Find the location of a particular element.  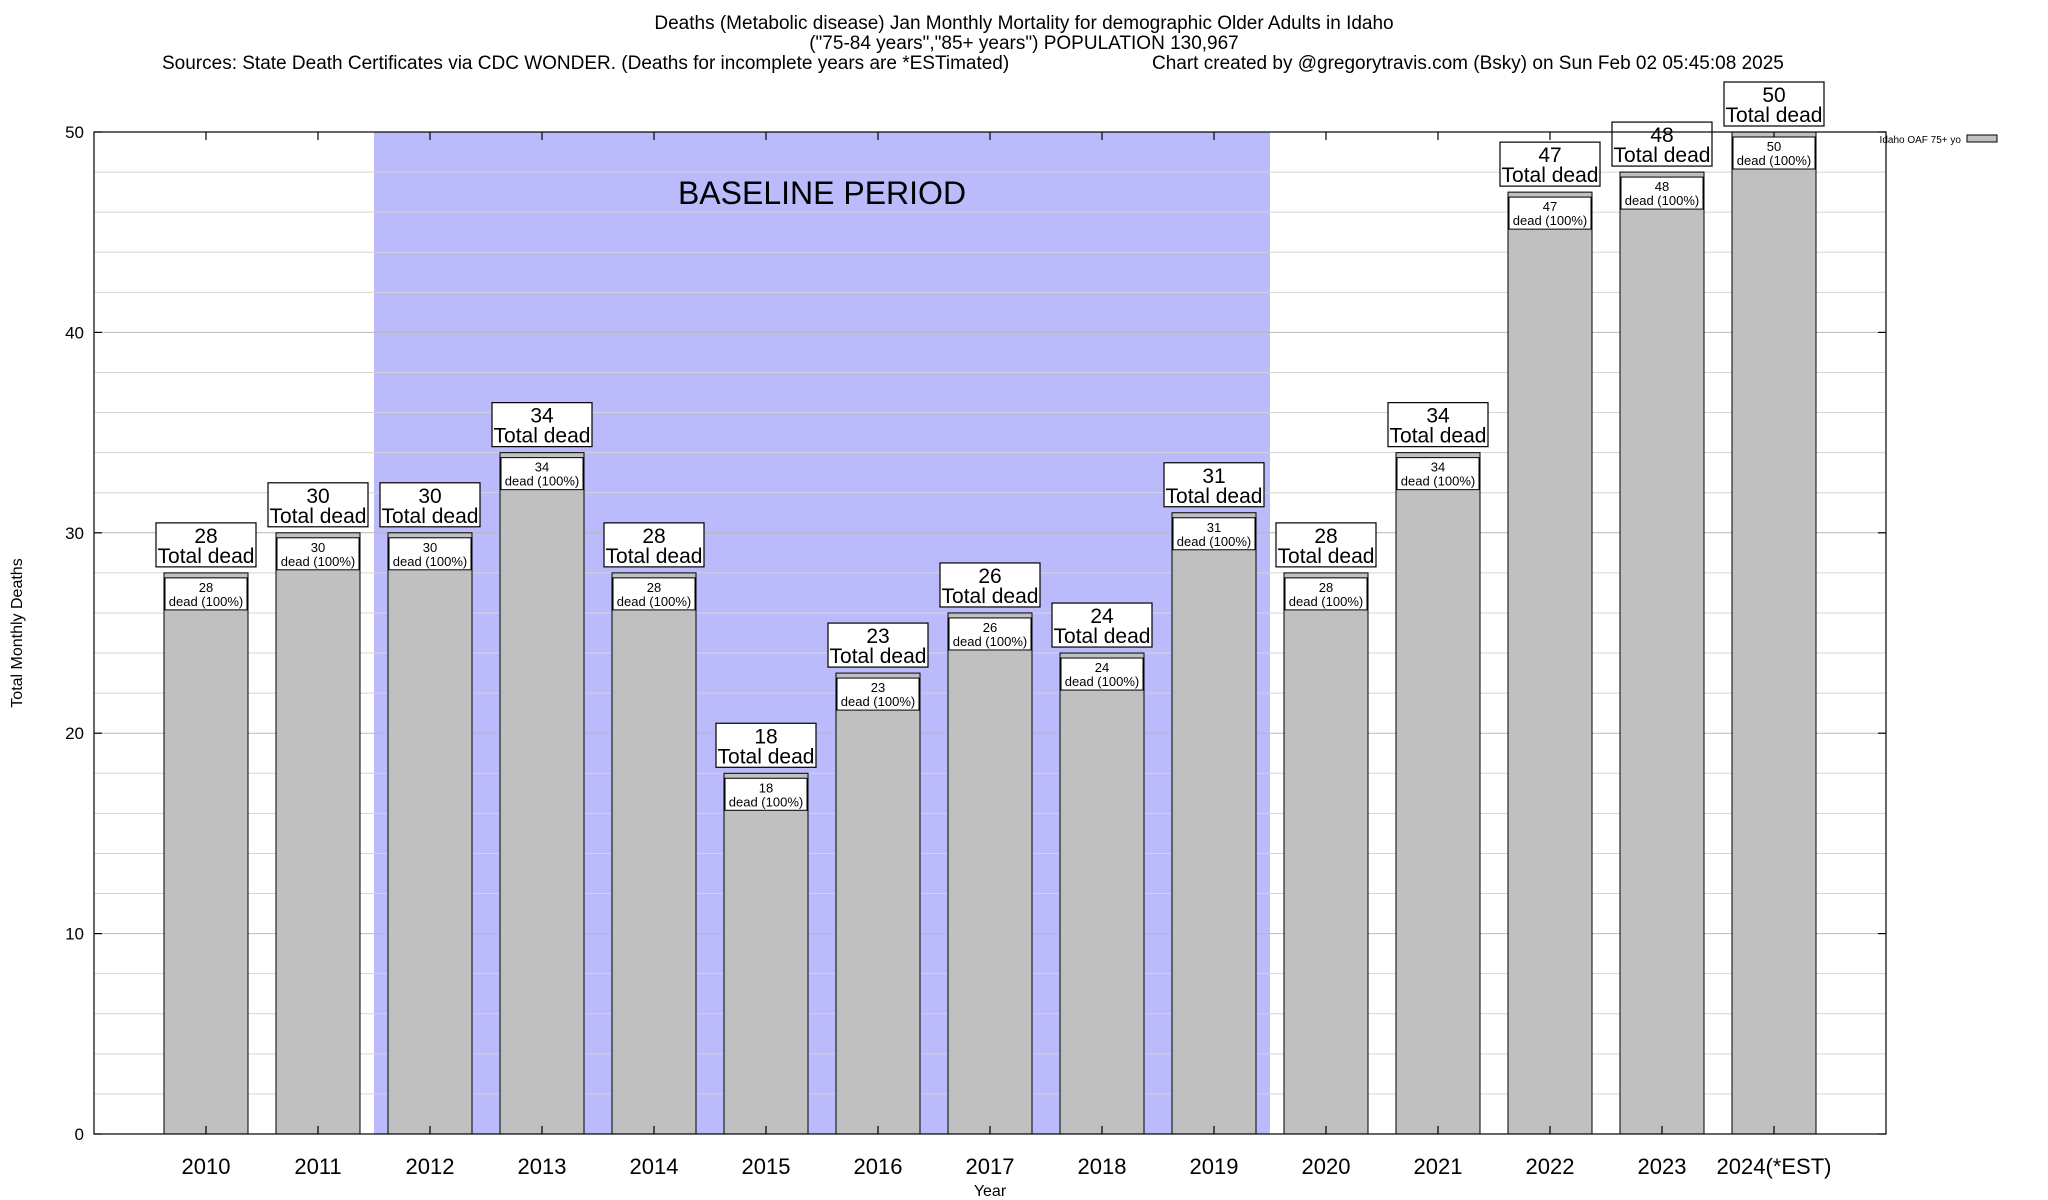

x-tick-label: 2013 is located at coordinates (542, 1166).